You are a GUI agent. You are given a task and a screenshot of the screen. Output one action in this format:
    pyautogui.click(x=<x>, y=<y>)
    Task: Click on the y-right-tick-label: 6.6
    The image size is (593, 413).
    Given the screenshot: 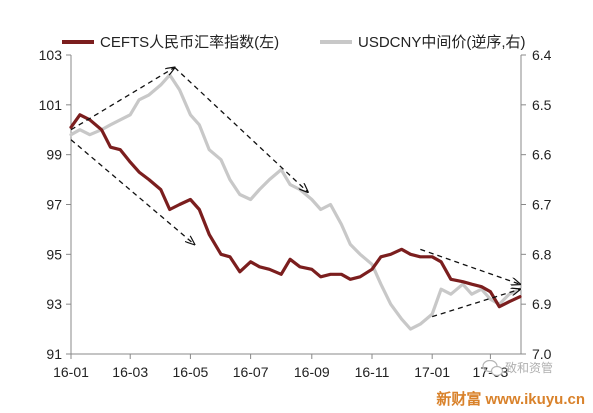 What is the action you would take?
    pyautogui.click(x=542, y=155)
    